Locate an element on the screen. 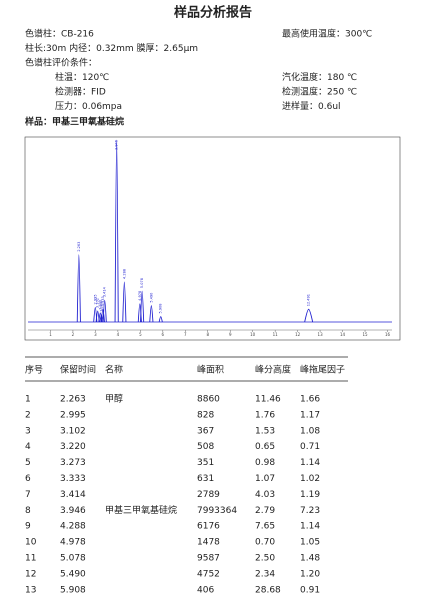 This screenshot has height=601, width=426. info-left: 色谱柱：CB-216 is located at coordinates (59, 34).